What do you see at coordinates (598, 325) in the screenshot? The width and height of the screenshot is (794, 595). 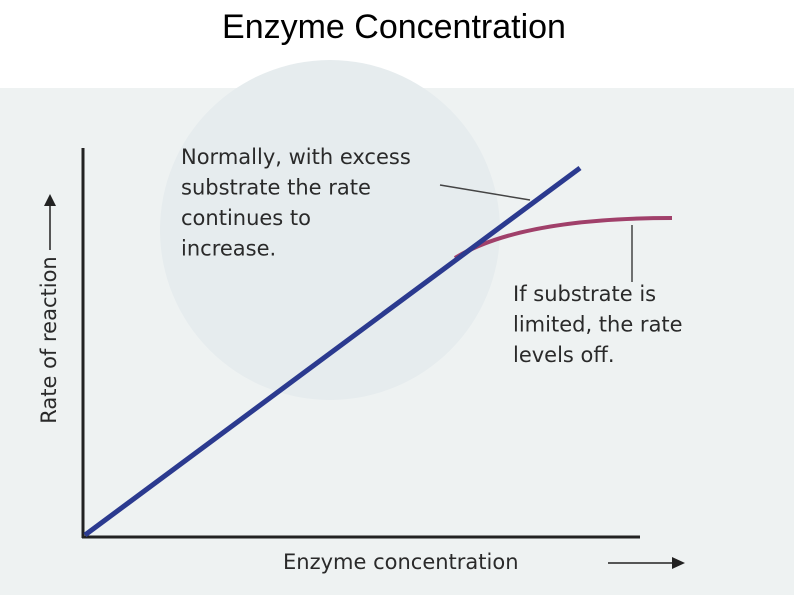 I see `annotation-line: limited, the rate` at bounding box center [598, 325].